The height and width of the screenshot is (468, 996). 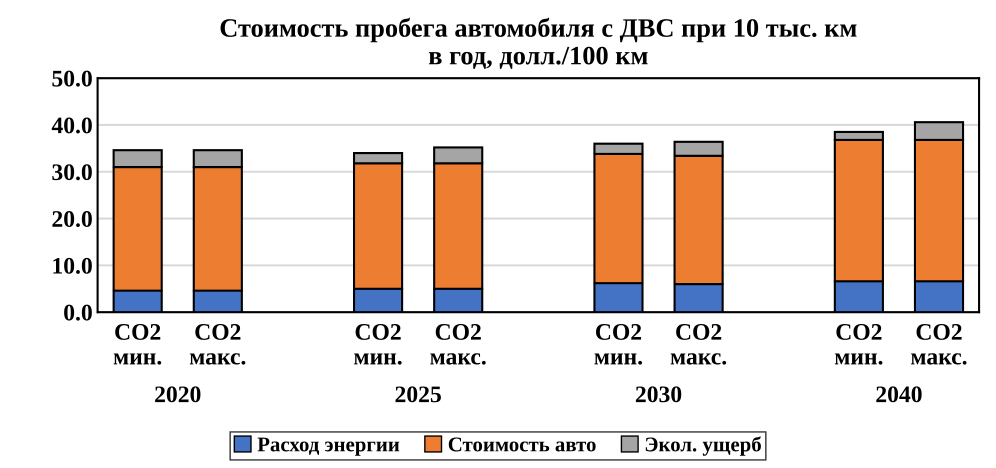 What do you see at coordinates (72, 78) in the screenshot?
I see `y-tick-label: 50.0` at bounding box center [72, 78].